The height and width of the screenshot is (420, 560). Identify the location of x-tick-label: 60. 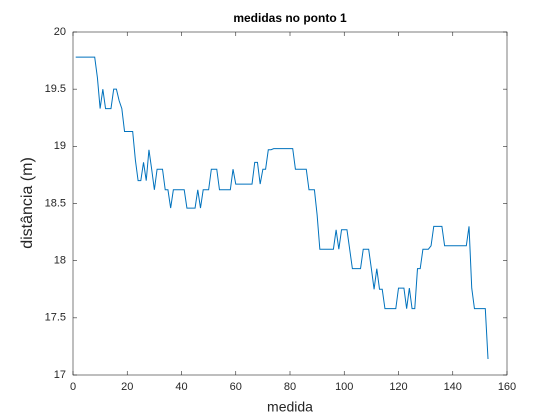
(236, 387).